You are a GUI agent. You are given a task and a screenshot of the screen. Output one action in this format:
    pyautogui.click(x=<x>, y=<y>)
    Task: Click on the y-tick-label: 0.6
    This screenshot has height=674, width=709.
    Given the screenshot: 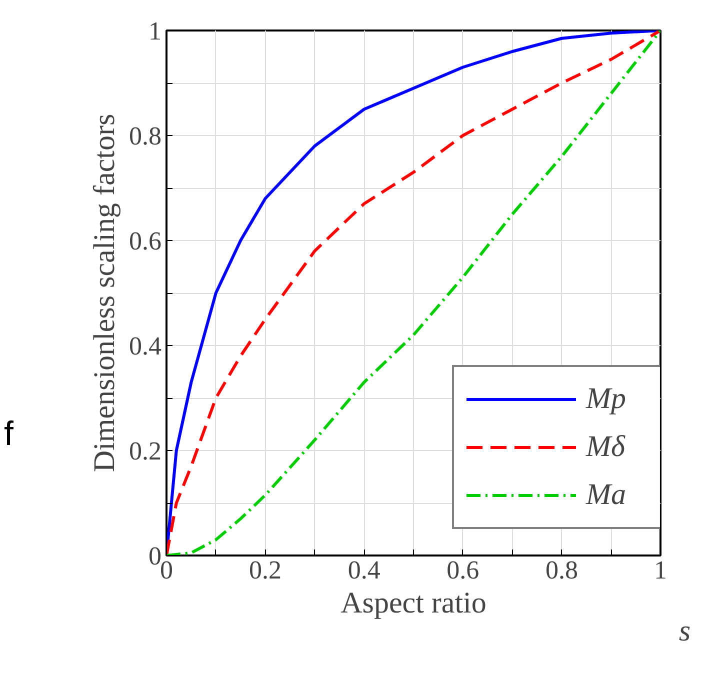 What is the action you would take?
    pyautogui.click(x=145, y=241)
    